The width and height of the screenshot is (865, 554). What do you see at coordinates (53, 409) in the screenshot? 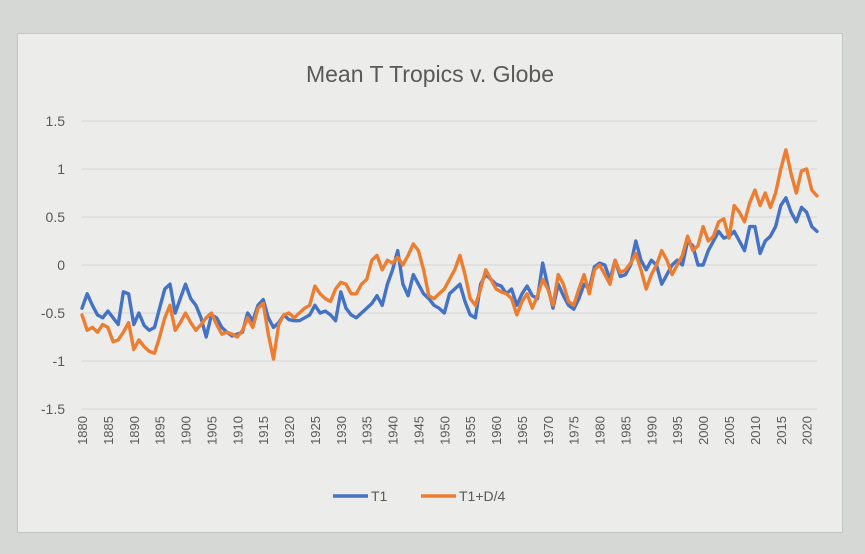
I see `y-tick-label: -1.5` at bounding box center [53, 409].